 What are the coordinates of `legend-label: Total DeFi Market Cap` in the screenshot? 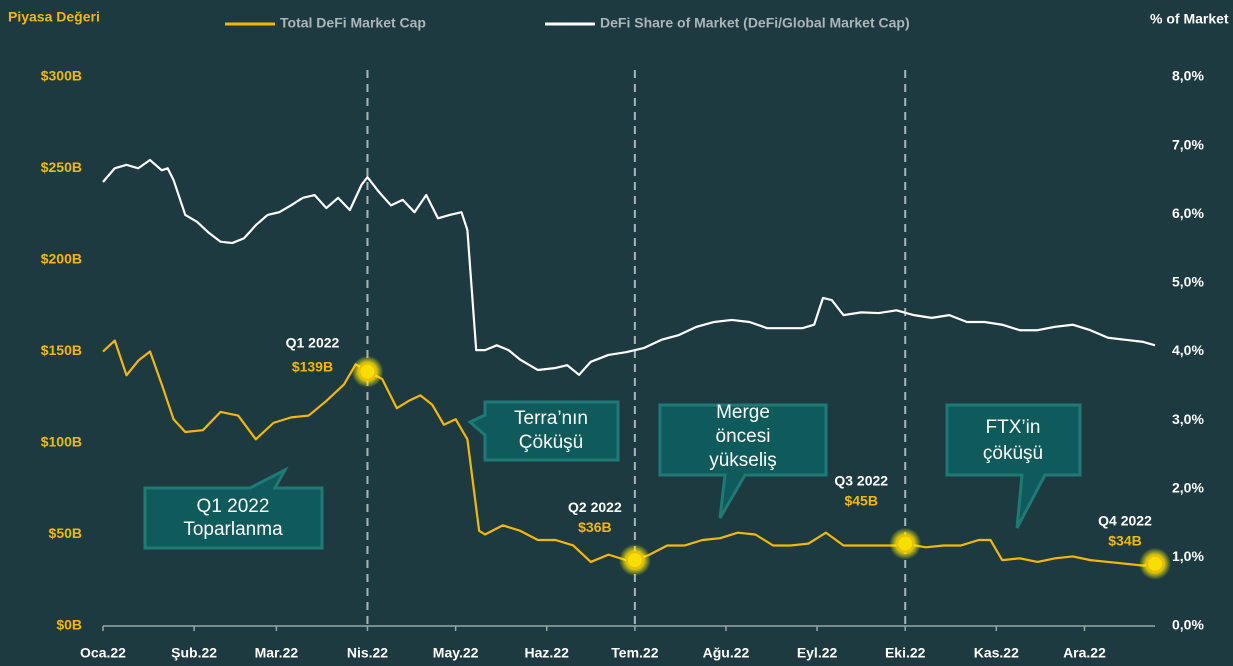 It's located at (353, 23).